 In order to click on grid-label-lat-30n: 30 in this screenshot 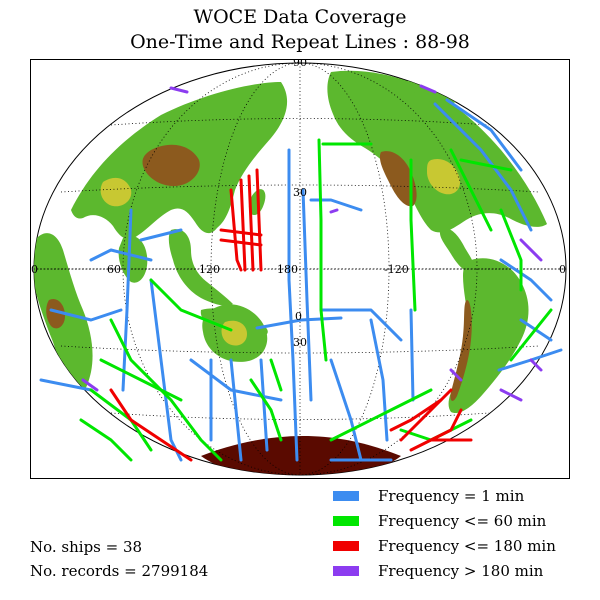, I will do `click(300, 192)`.